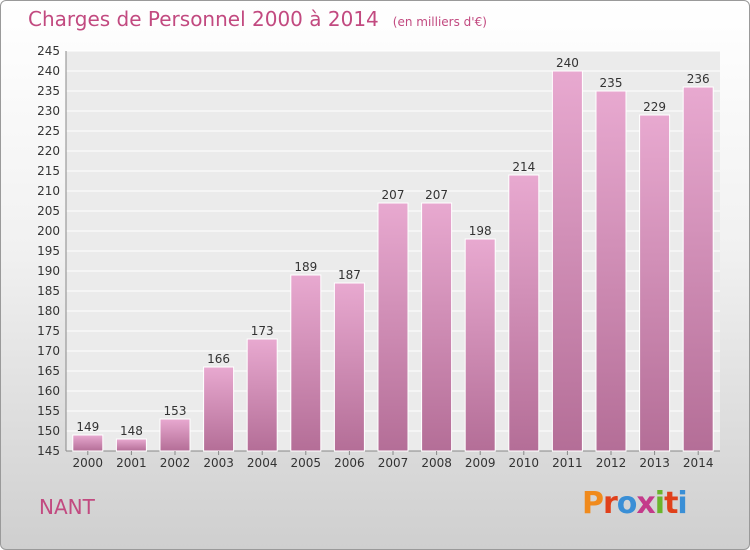 The image size is (750, 550). I want to click on bar-2006, so click(349, 367).